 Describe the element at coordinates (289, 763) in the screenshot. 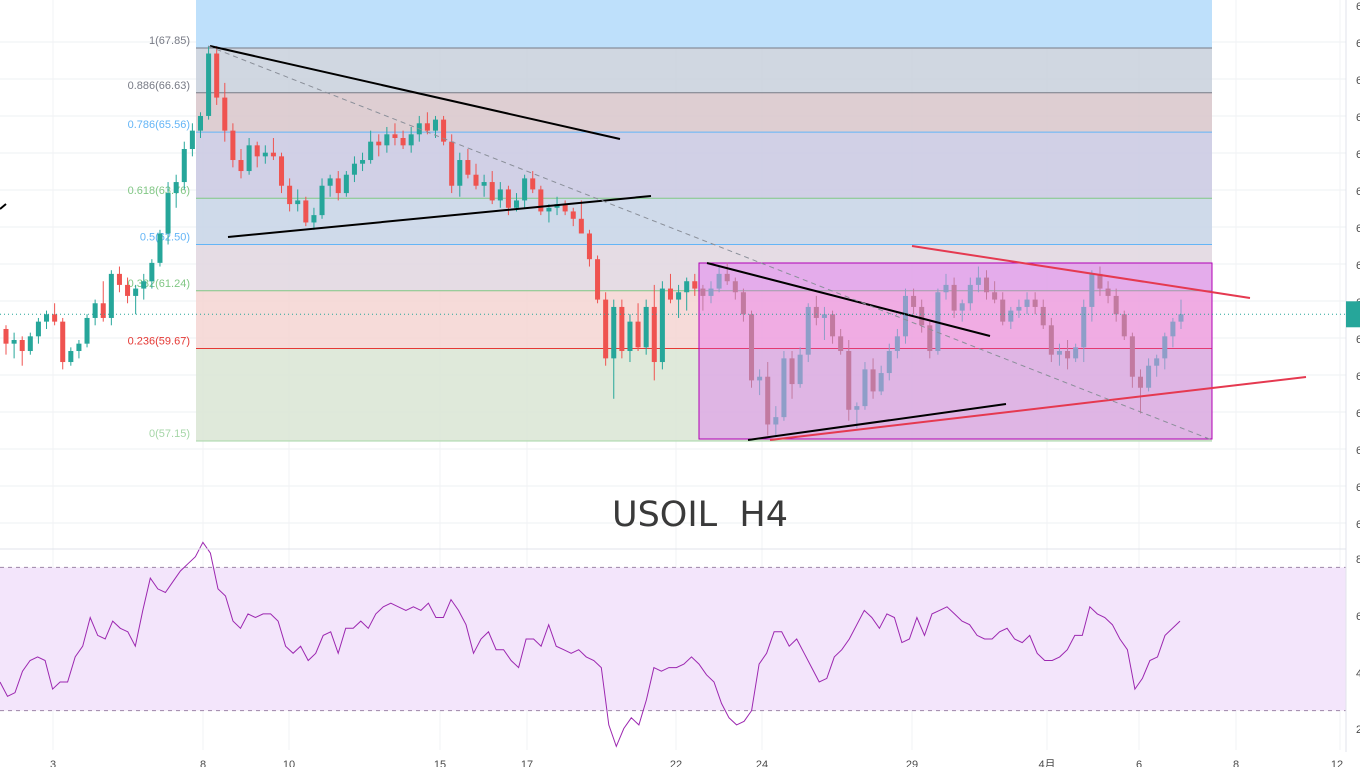

I see `time-tick-label: 10` at that location.